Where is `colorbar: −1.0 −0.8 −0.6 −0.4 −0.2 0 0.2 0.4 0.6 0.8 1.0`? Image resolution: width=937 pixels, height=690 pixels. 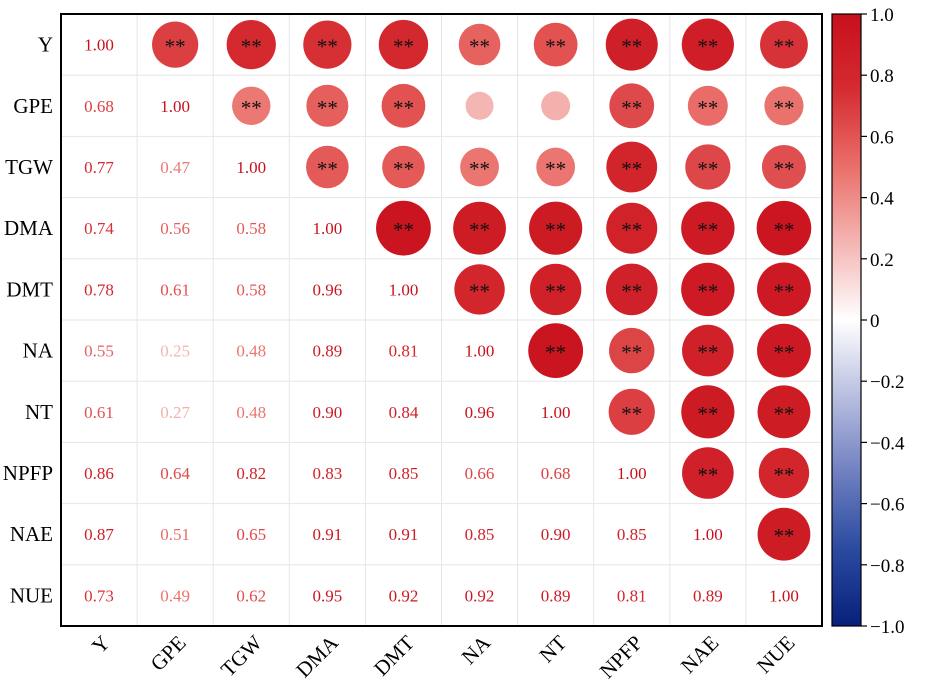
colorbar: −1.0 −0.8 −0.6 −0.4 −0.2 0 0.2 0.4 0.6 0.8 1.0 is located at coordinates (868, 321).